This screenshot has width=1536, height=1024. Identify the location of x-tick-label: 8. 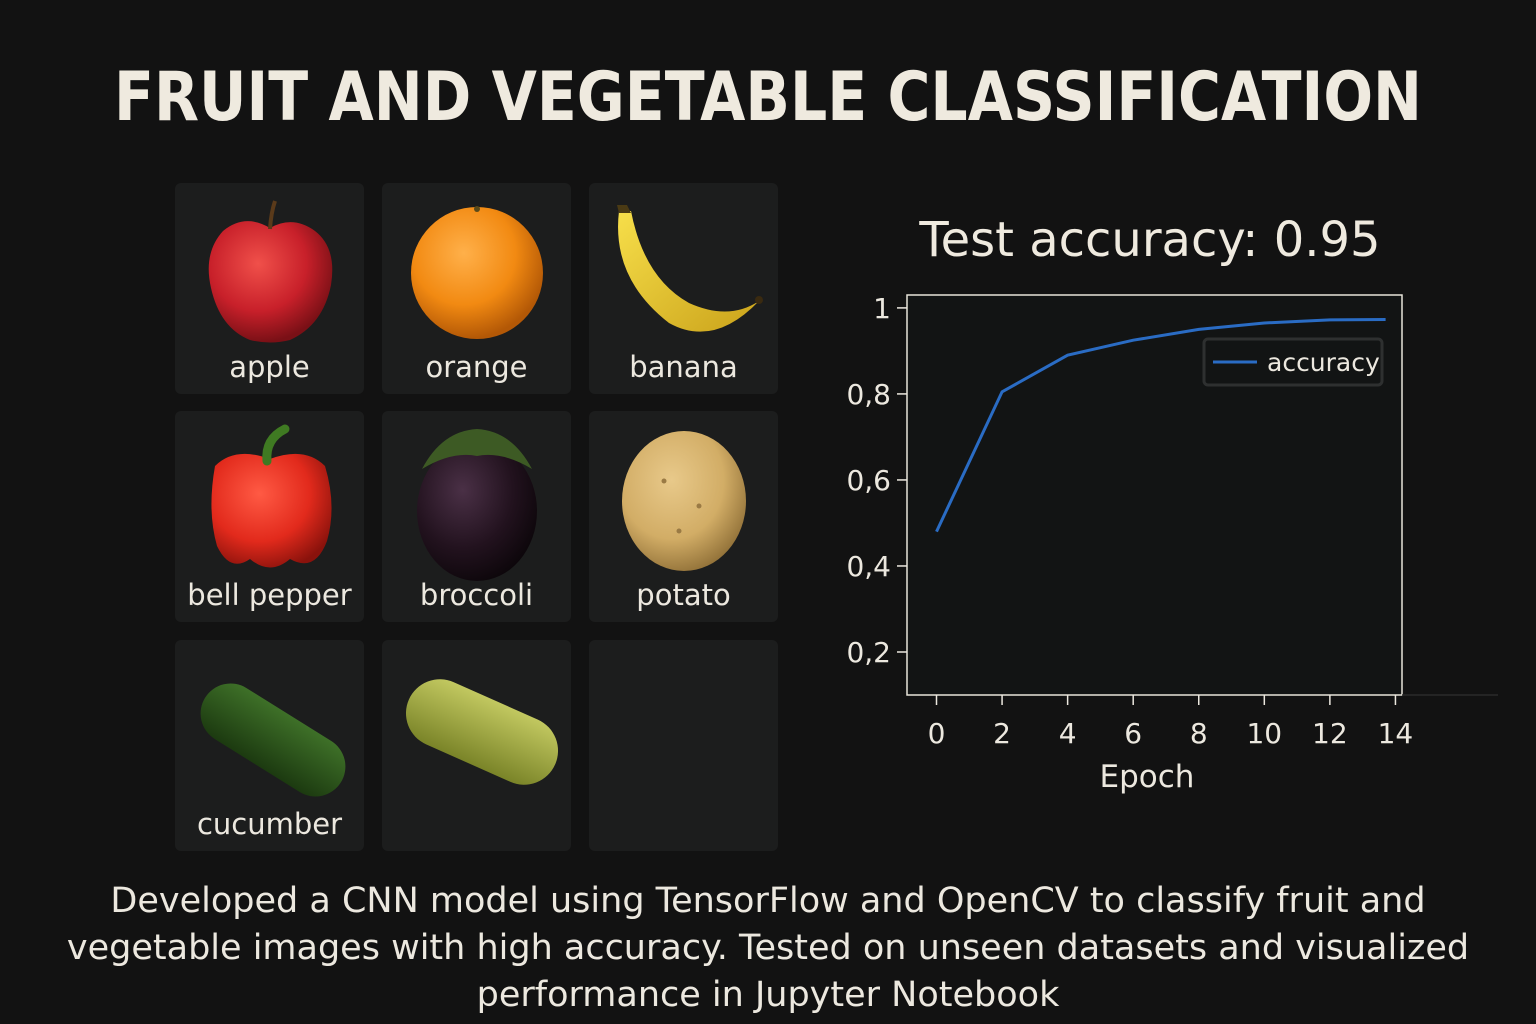
(1199, 733).